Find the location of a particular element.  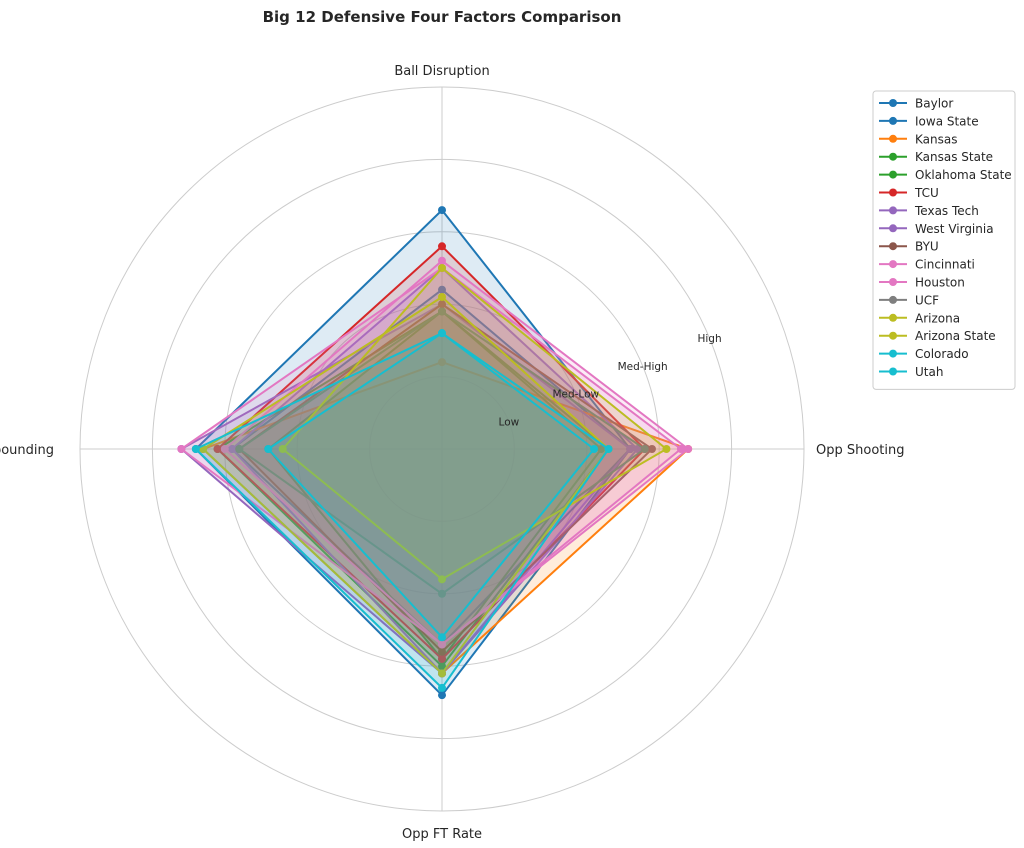

legend-label: Kansas State is located at coordinates (954, 157).